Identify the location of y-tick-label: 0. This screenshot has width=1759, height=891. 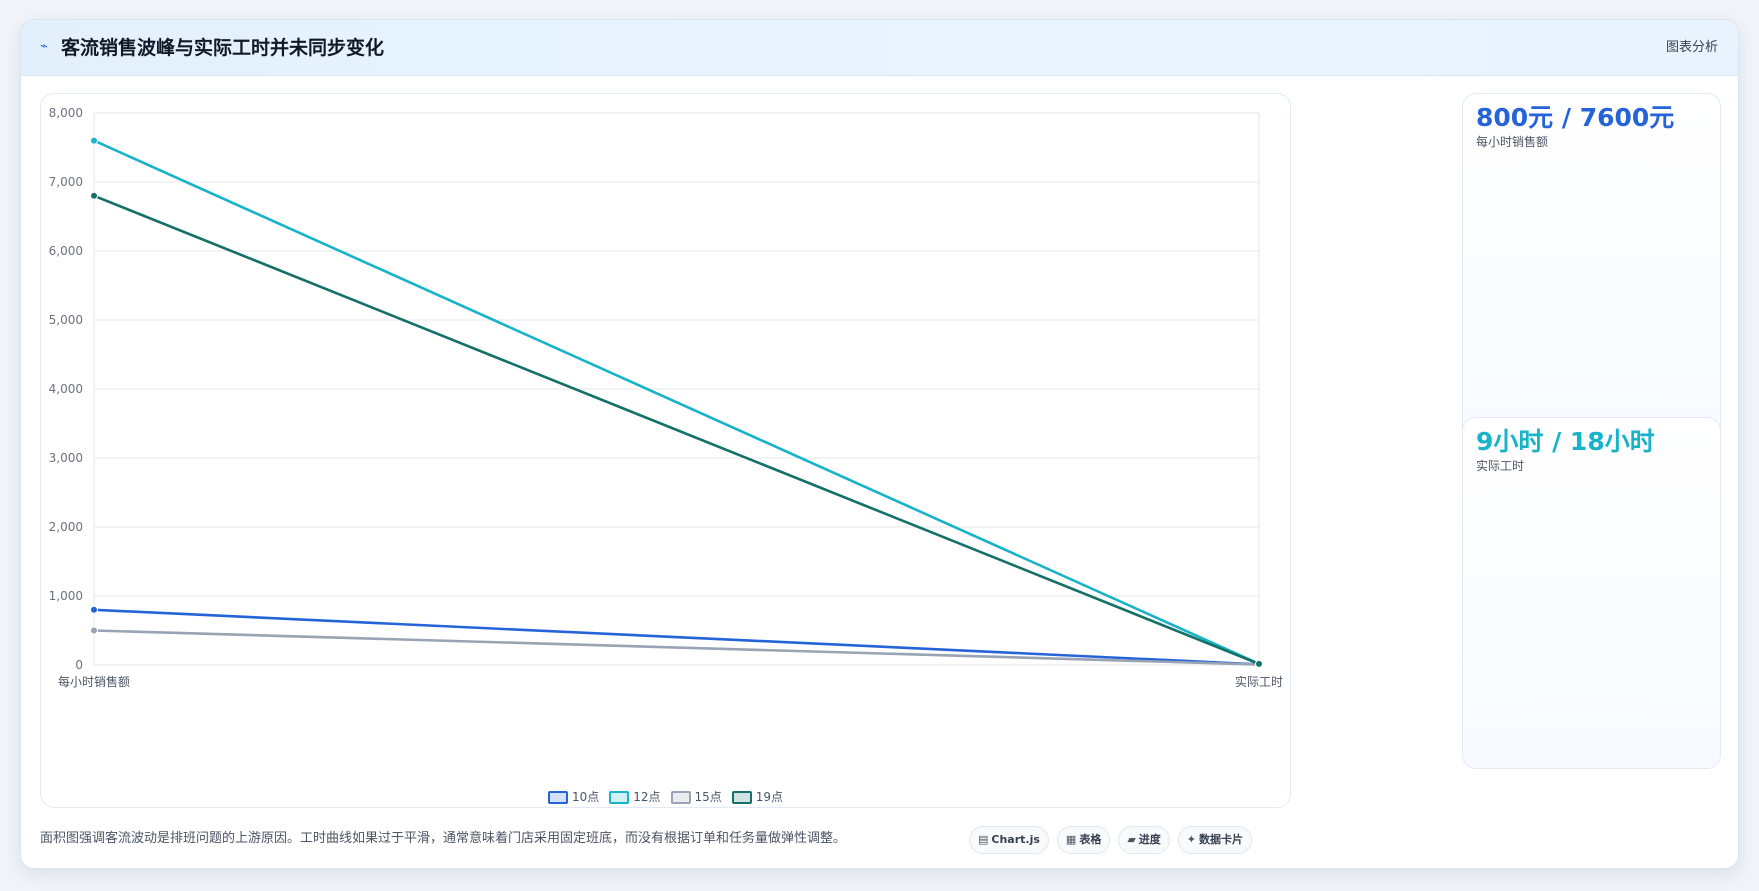
(79, 665).